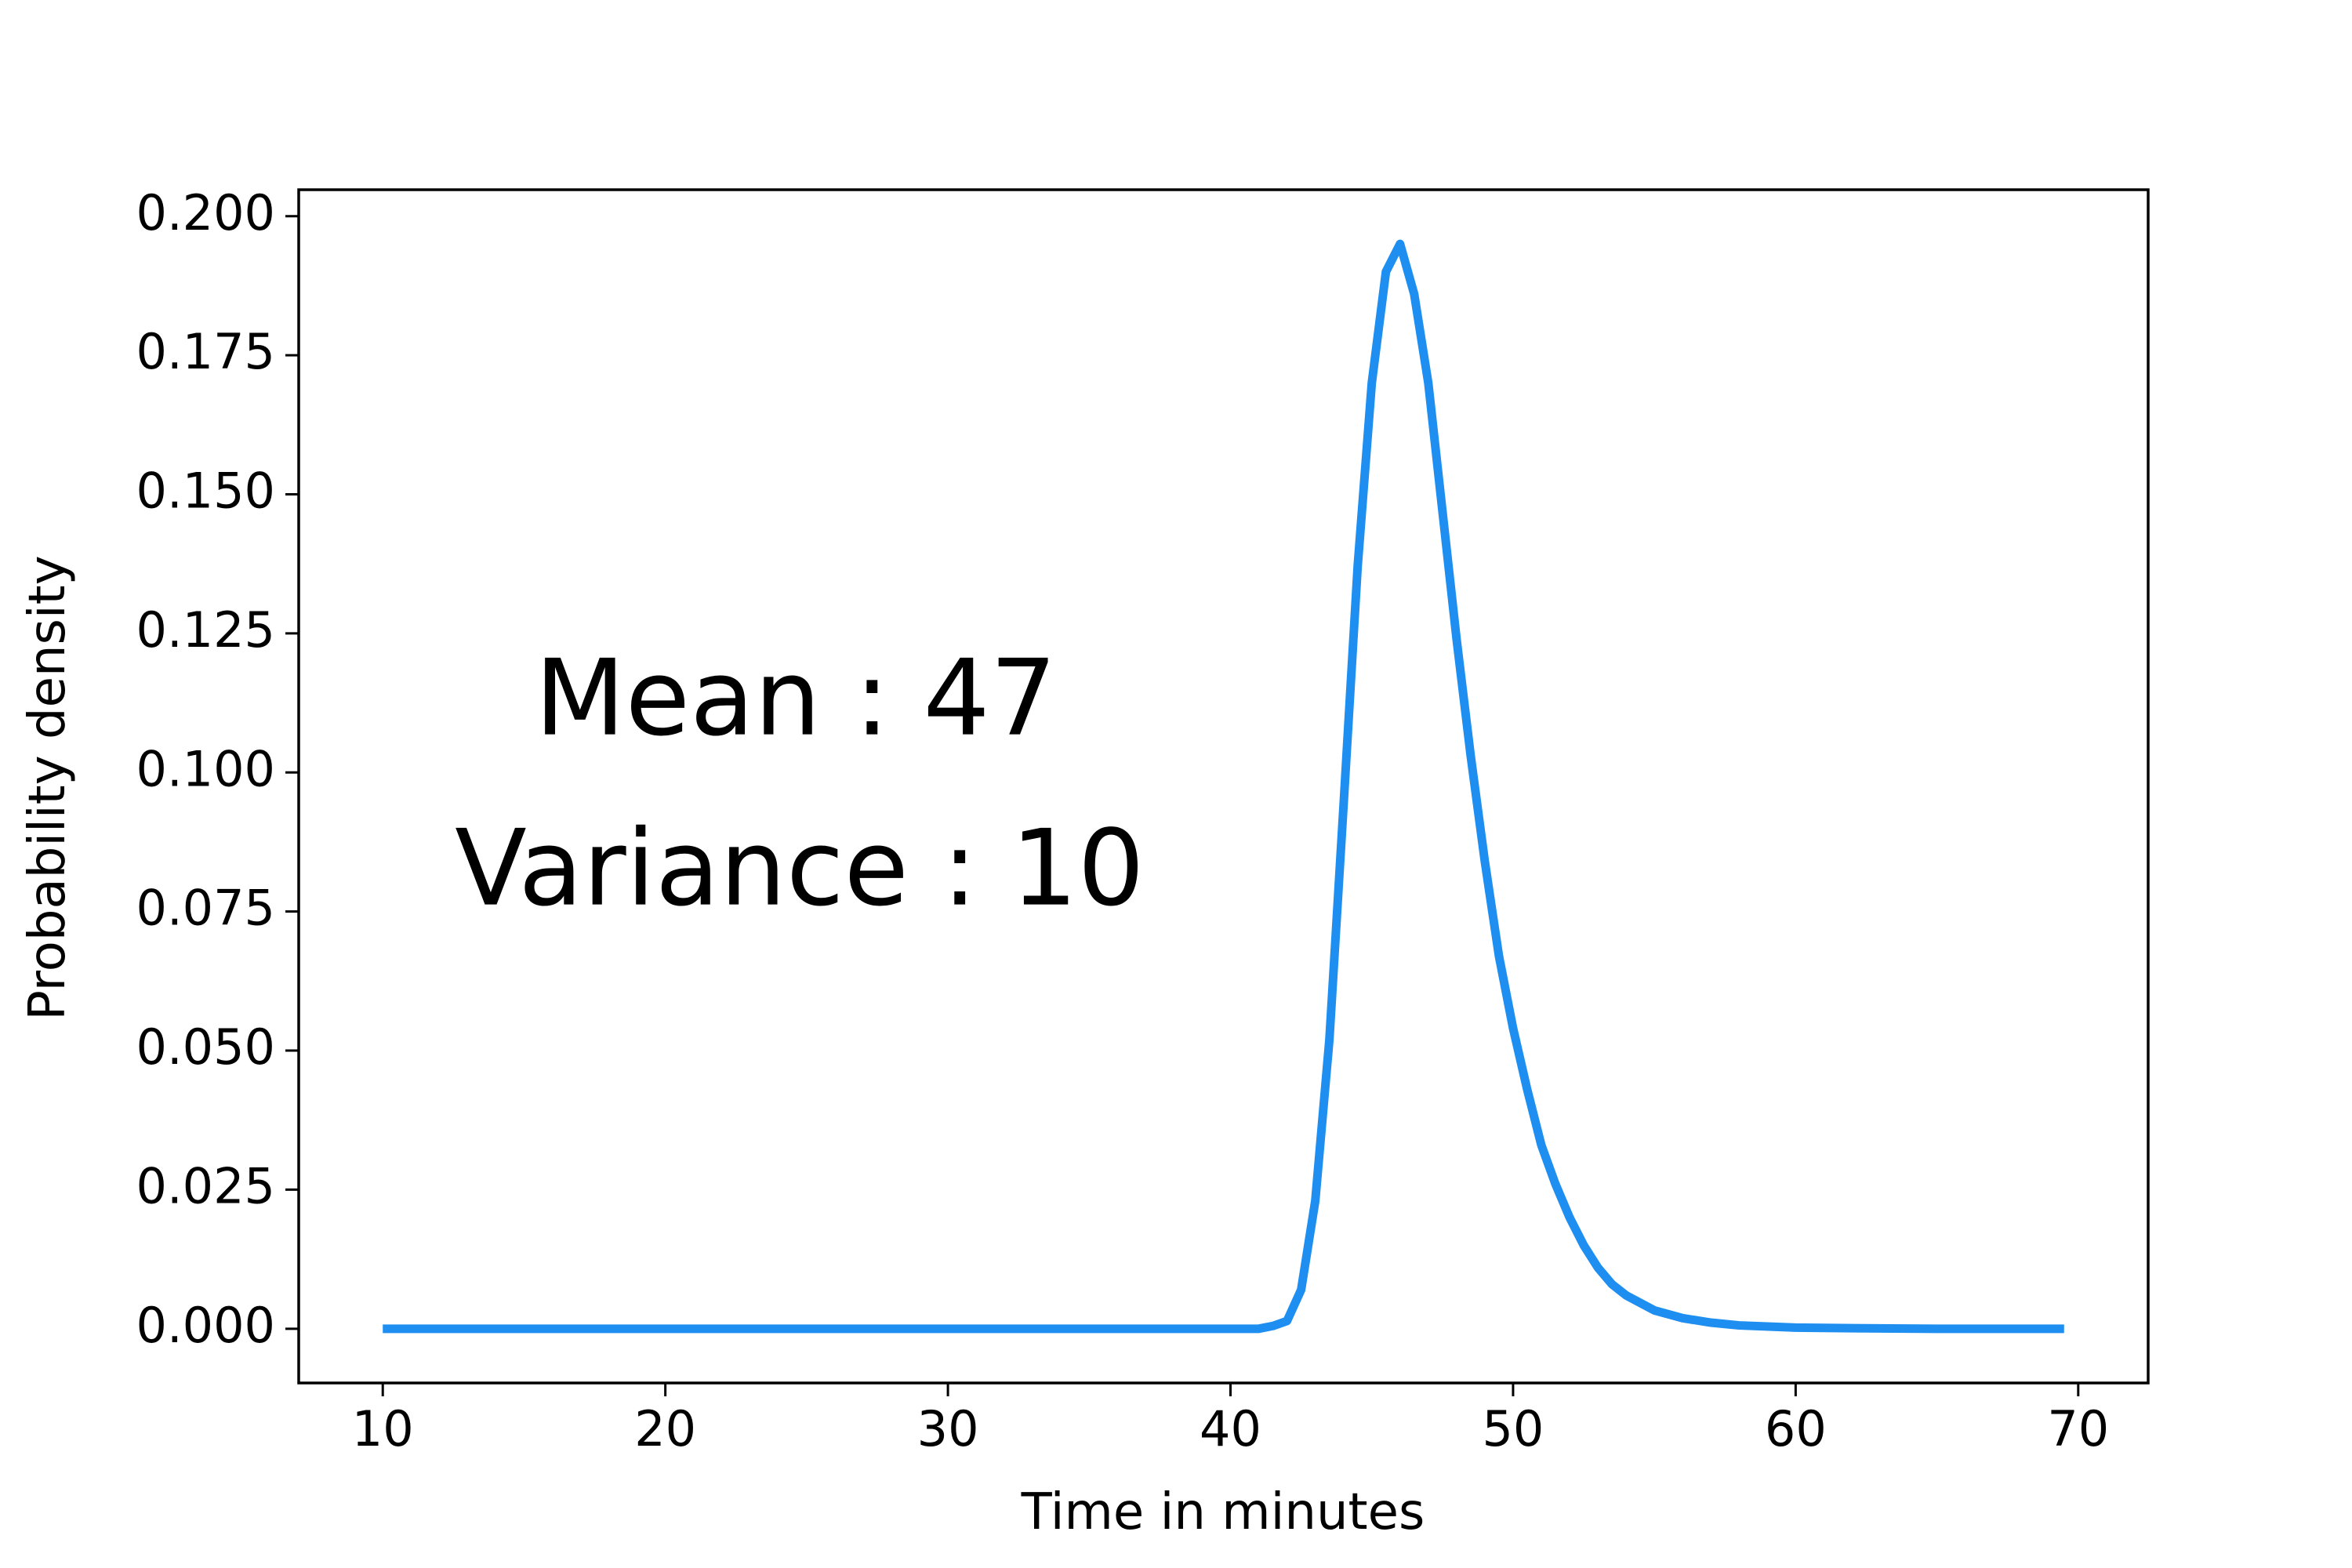 The width and height of the screenshot is (2352, 1568). Describe the element at coordinates (665, 1428) in the screenshot. I see `x-tick-label: 20` at that location.